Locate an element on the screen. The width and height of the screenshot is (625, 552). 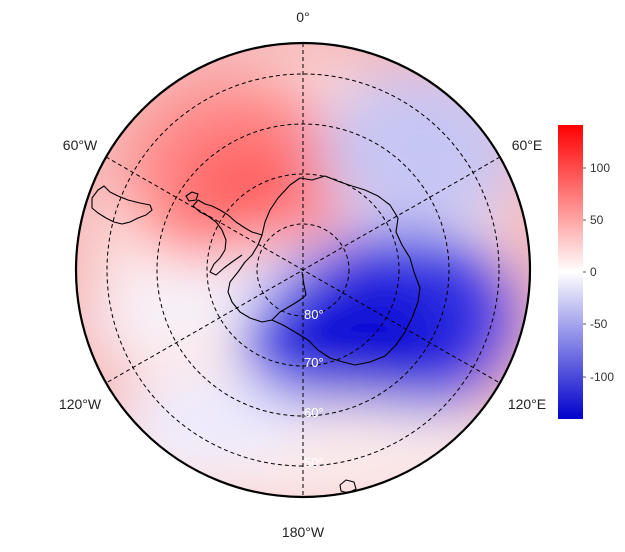
colorbar: 100 50 0 -50 -100 is located at coordinates (586, 272).